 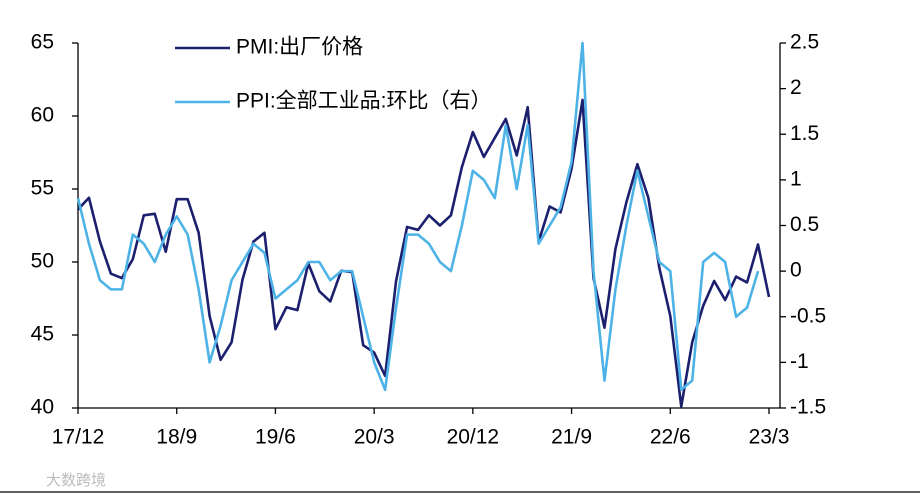 I want to click on y-tick-label: 45, so click(x=42, y=334).